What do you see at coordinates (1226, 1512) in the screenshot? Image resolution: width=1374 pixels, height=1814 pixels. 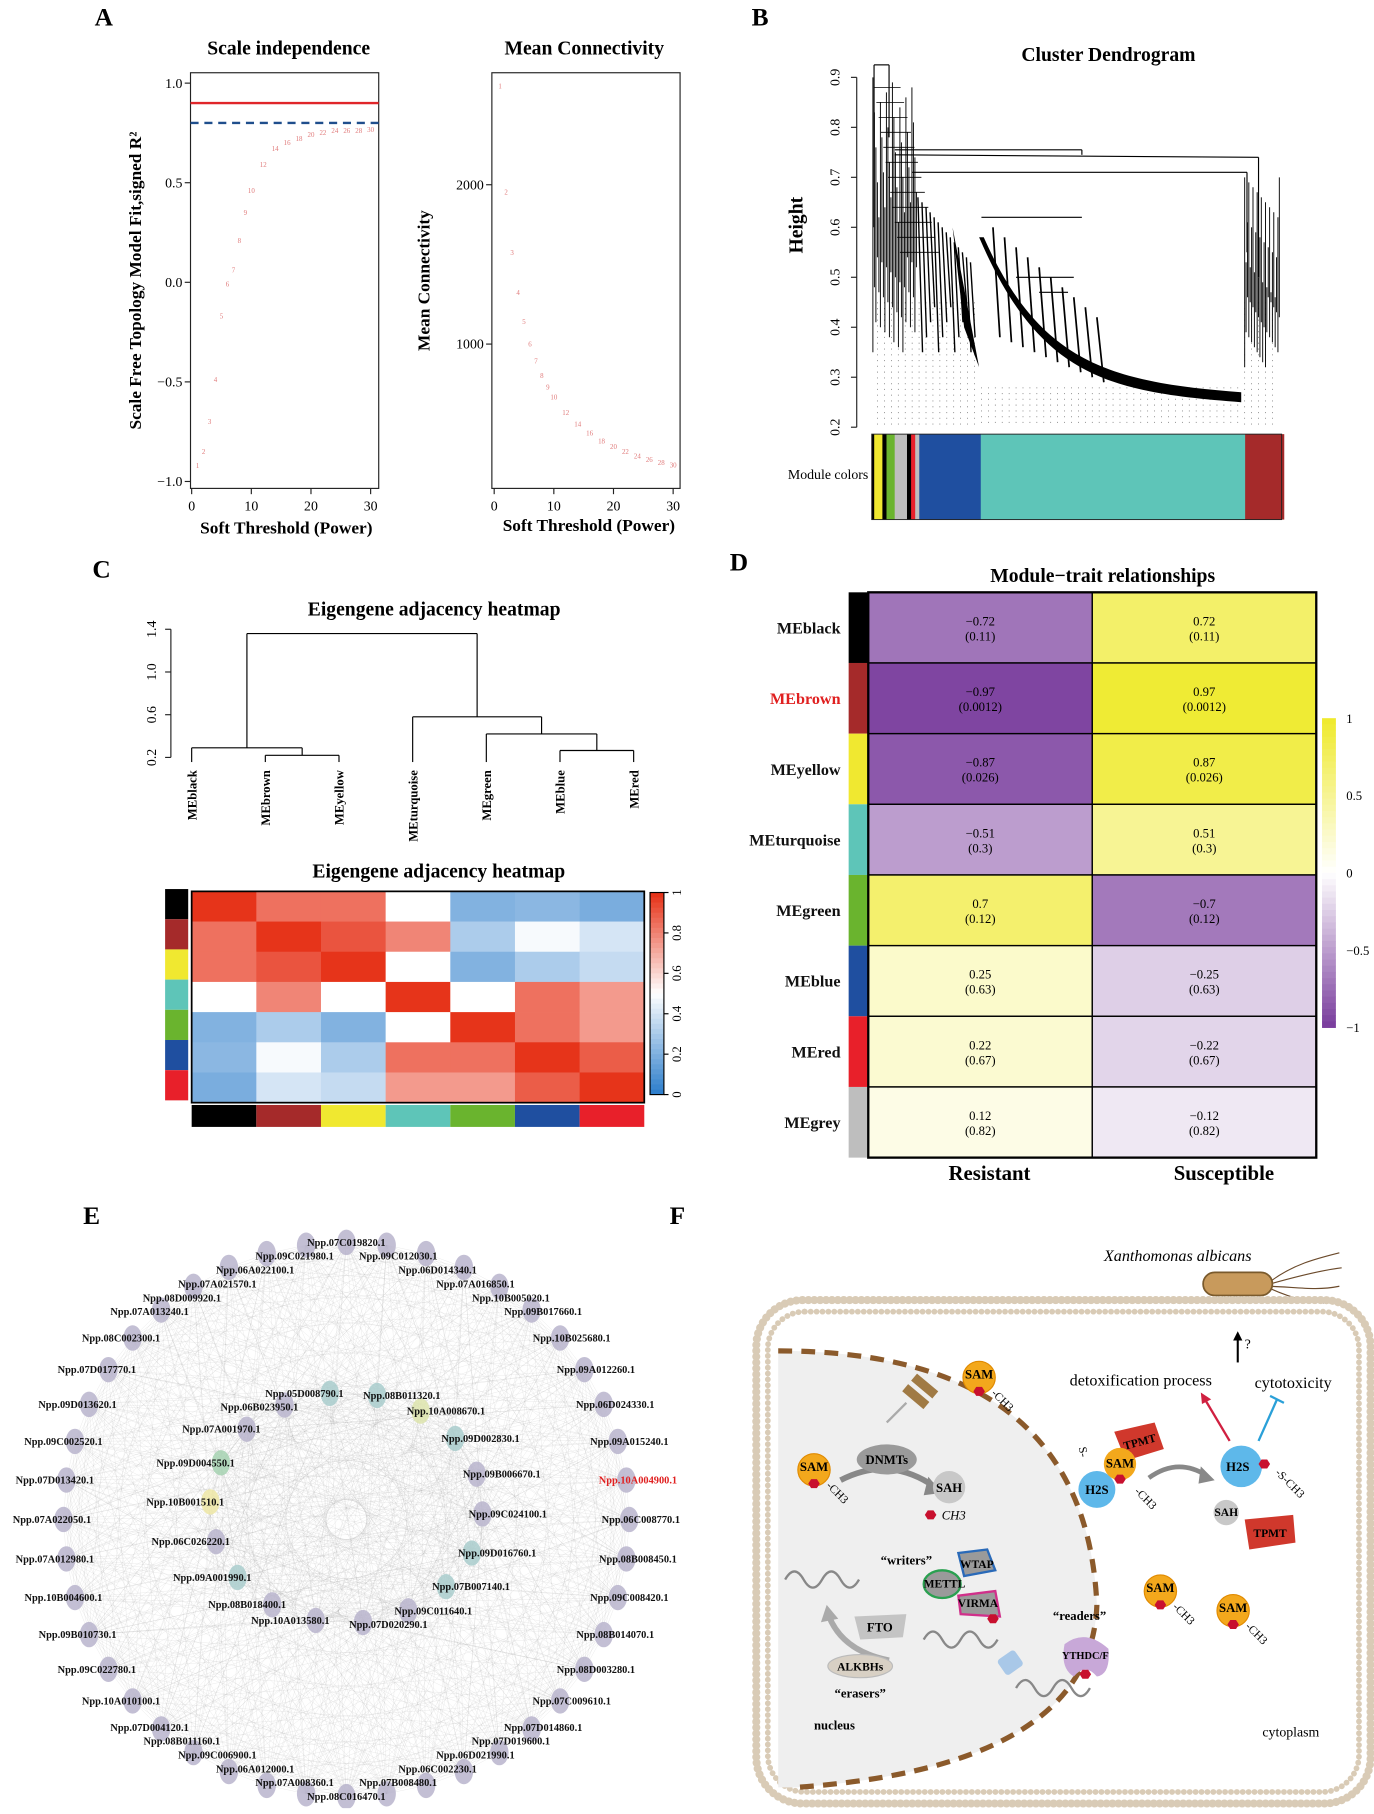 I see `sah-molecule-icon` at bounding box center [1226, 1512].